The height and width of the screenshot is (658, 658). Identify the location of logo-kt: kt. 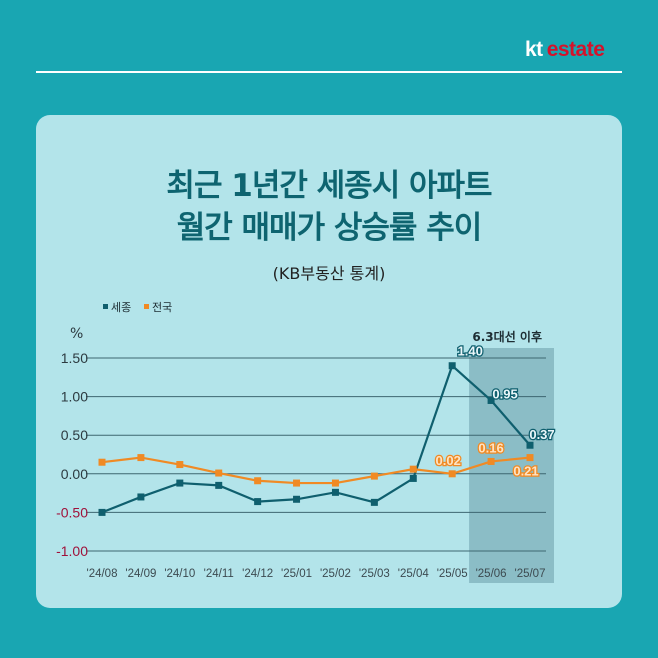
(534, 49).